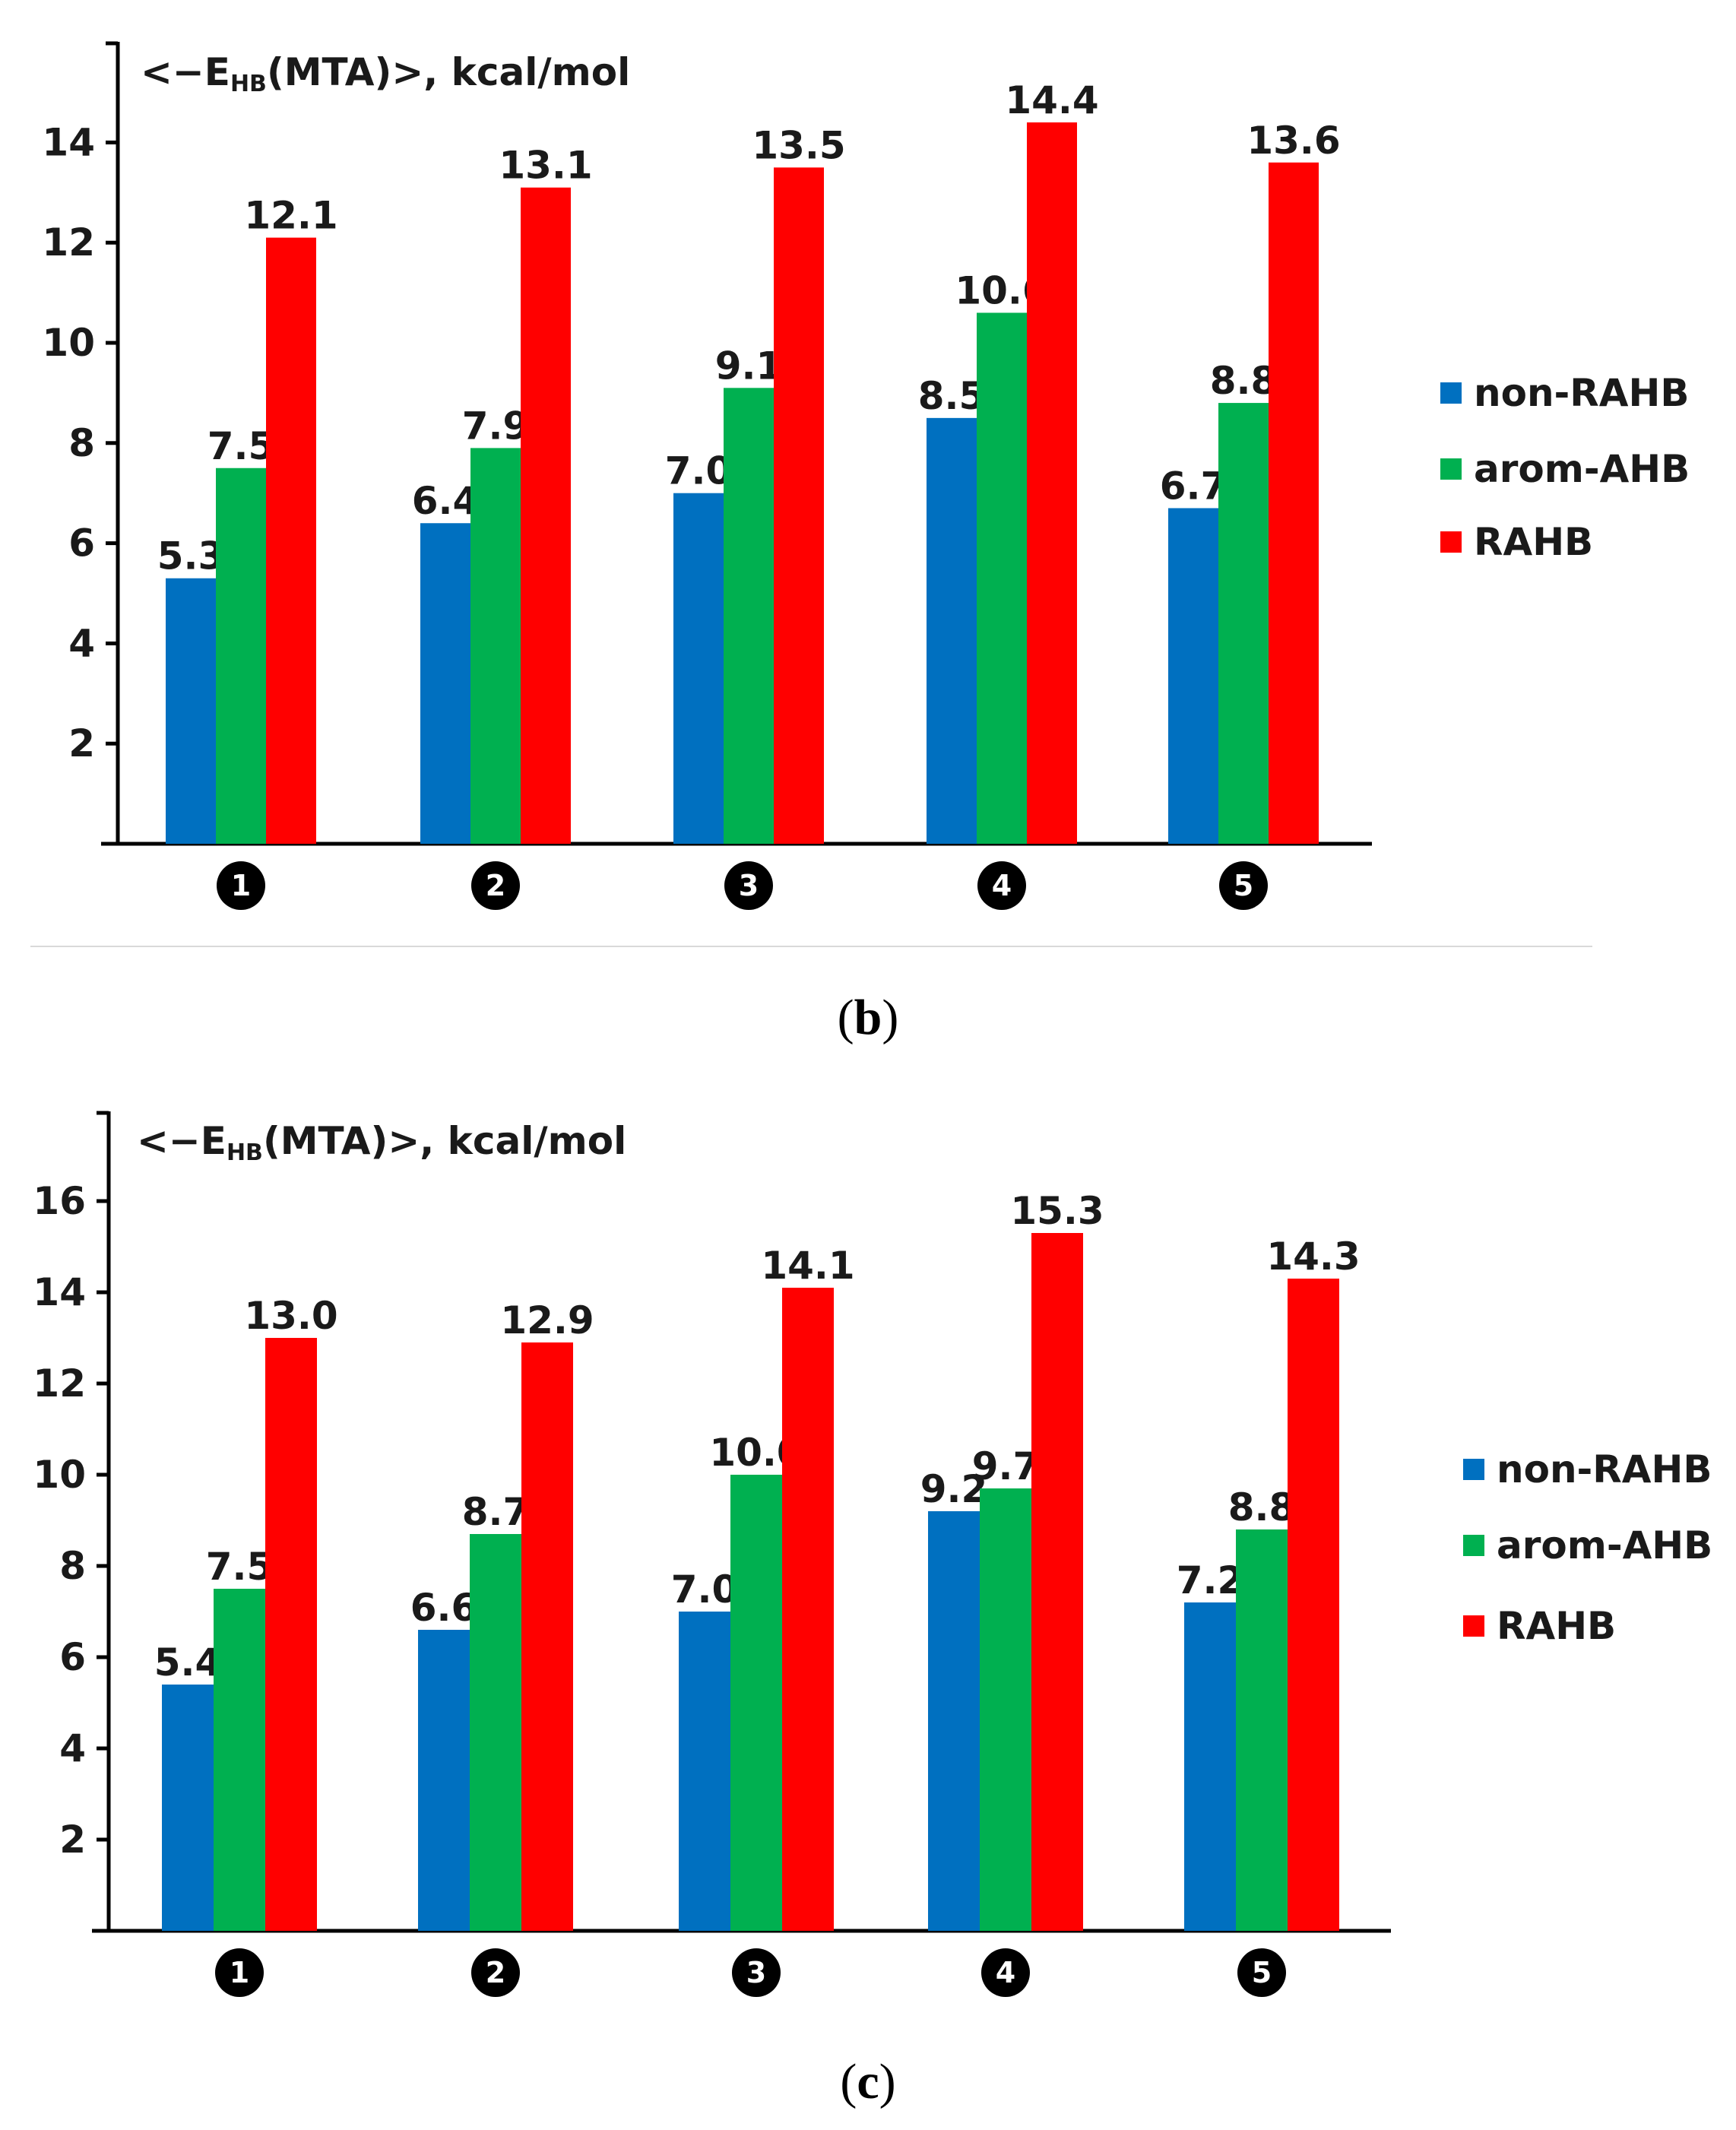  Describe the element at coordinates (496, 426) in the screenshot. I see `bar-value-label-b-arom-AHB-2: 7.9` at that location.